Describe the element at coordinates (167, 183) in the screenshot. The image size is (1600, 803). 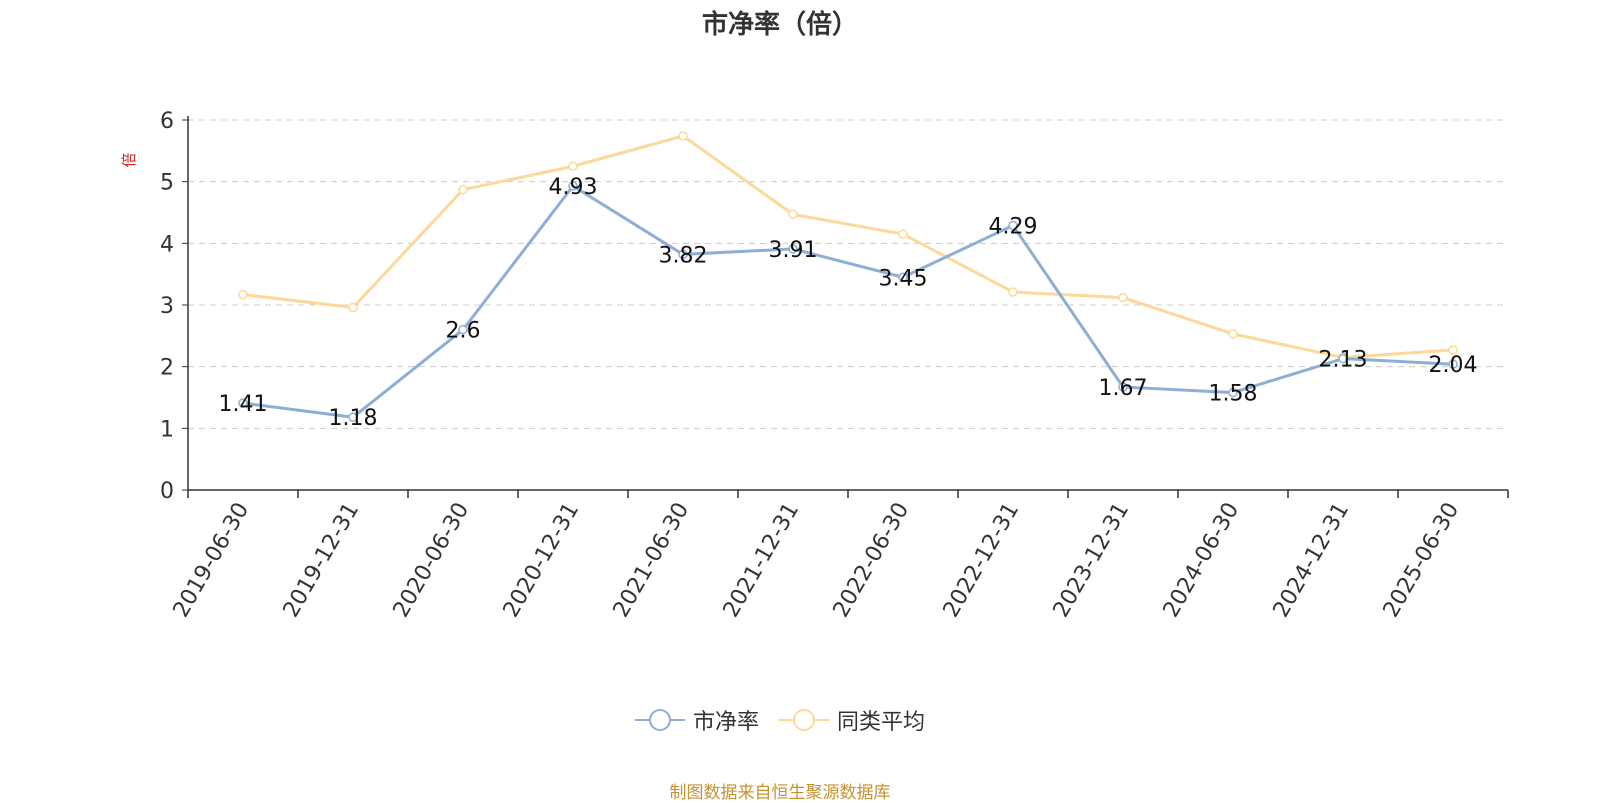
I see `y-tick-label: 5` at that location.